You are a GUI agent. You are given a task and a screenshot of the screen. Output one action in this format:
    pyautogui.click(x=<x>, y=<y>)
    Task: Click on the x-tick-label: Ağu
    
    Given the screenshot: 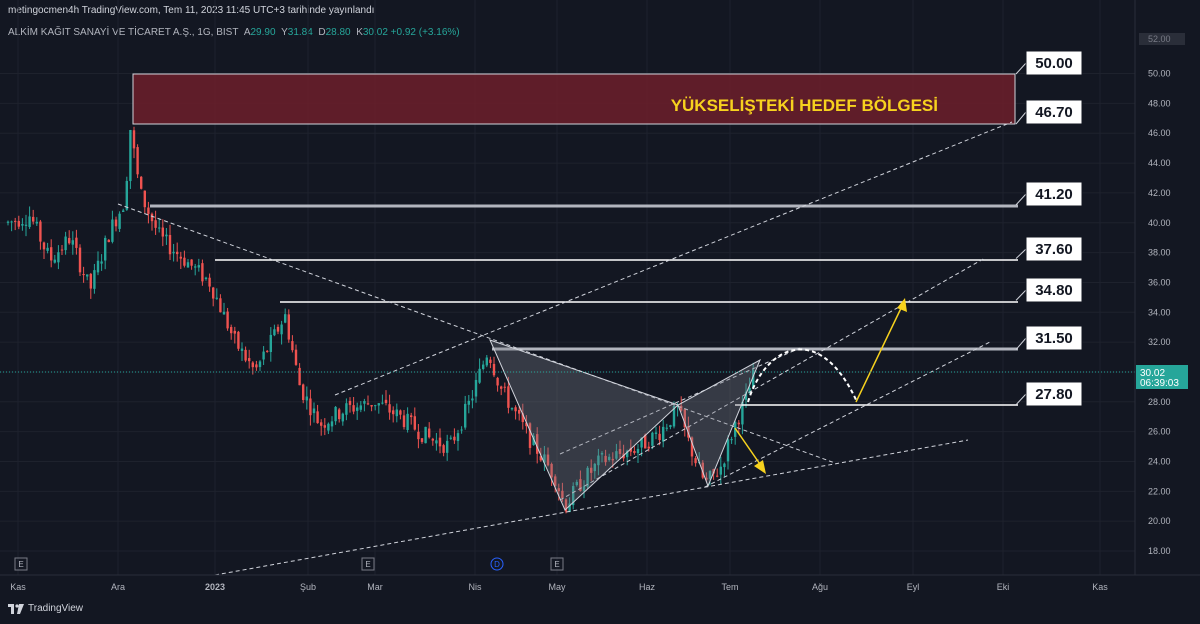 What is the action you would take?
    pyautogui.click(x=820, y=587)
    